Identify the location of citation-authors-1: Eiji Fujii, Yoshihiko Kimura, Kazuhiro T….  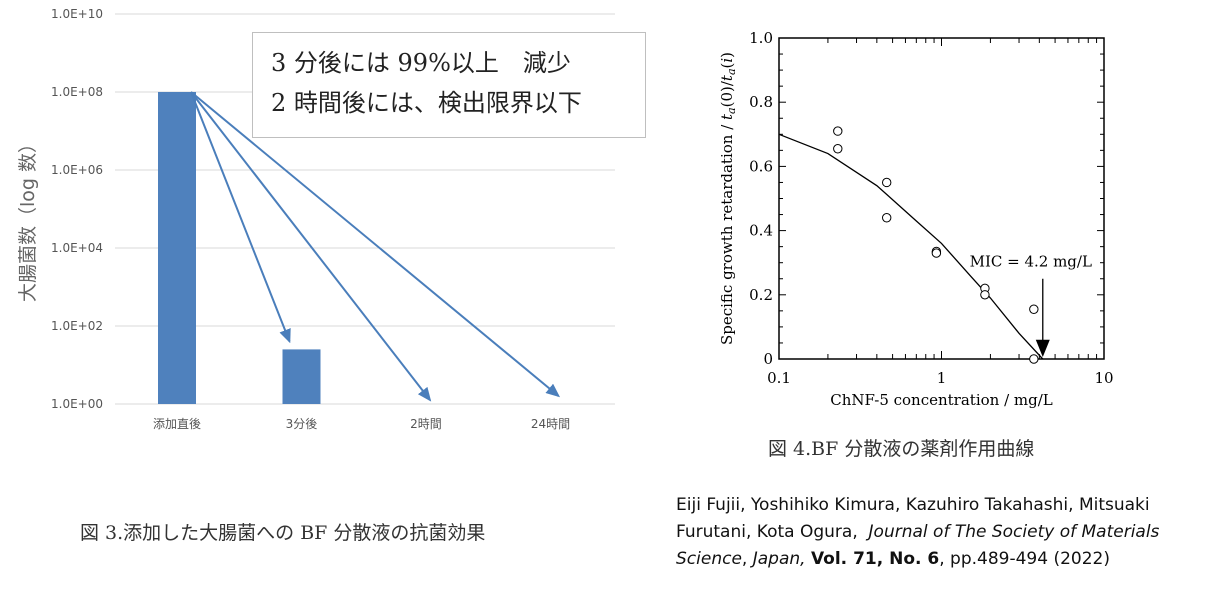
(913, 505).